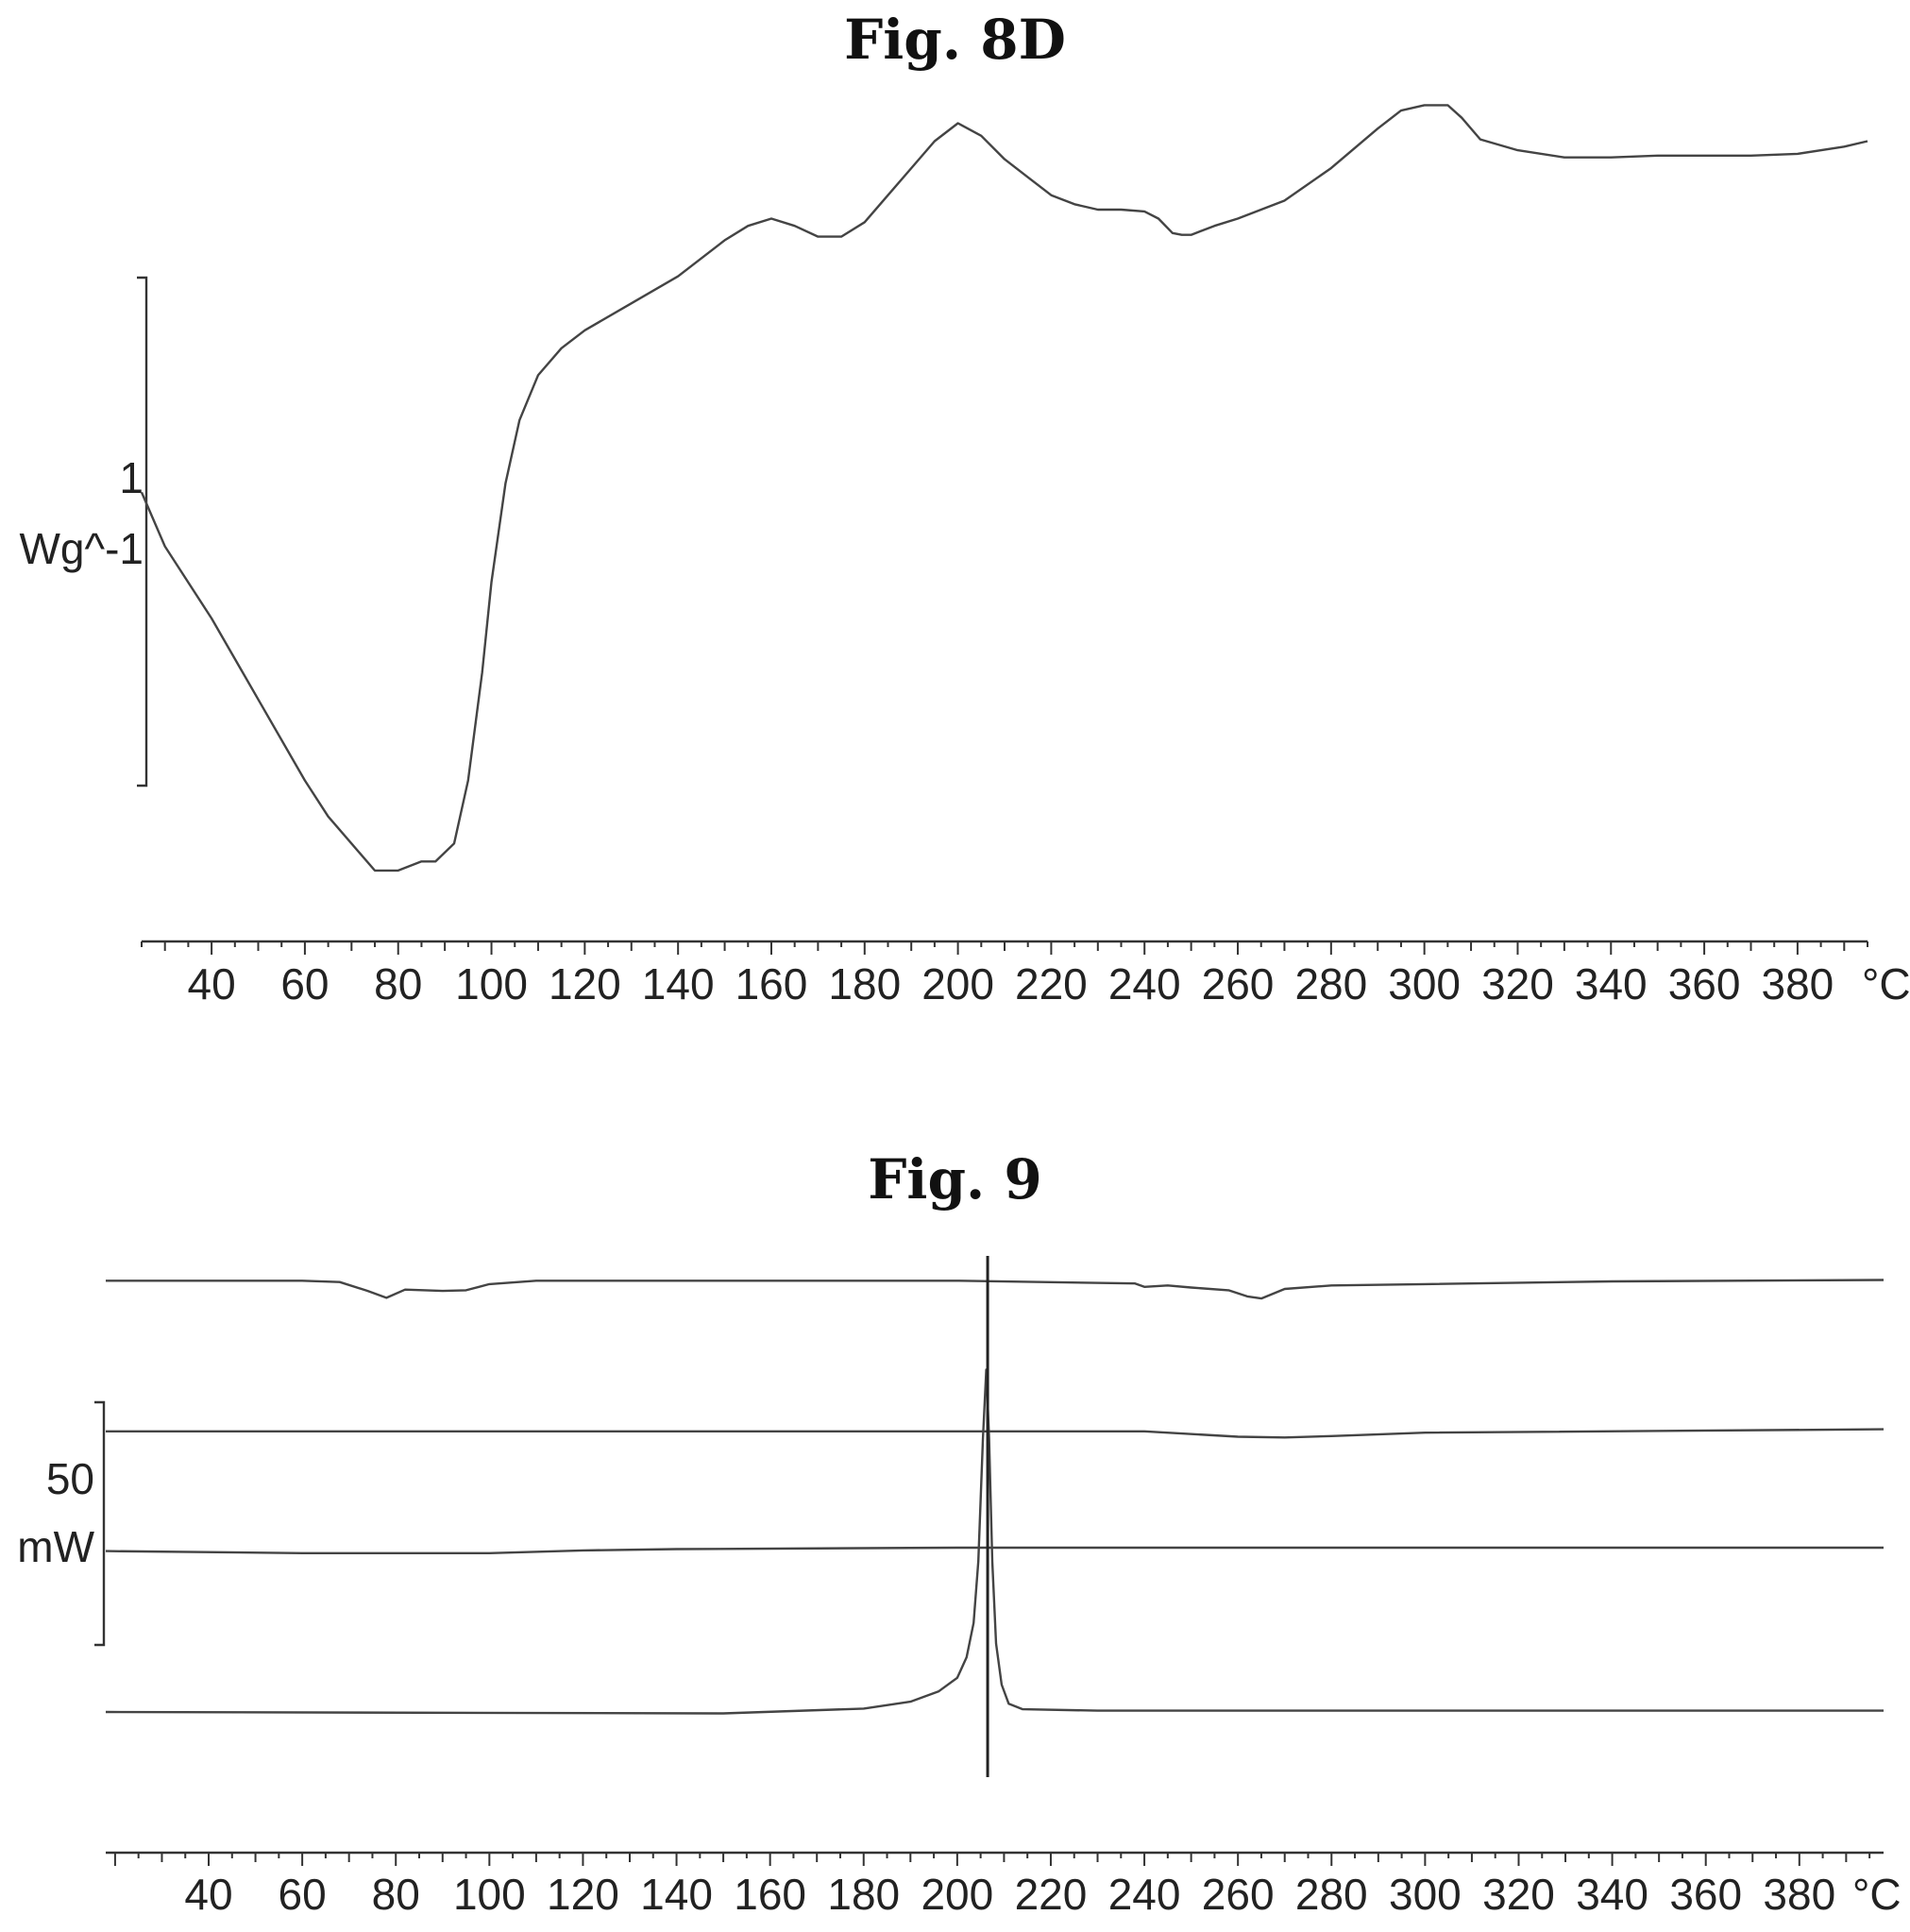 The height and width of the screenshot is (1932, 1910). Describe the element at coordinates (82, 548) in the screenshot. I see `figure-8d-scale-bar-unit: Wg^-1` at that location.